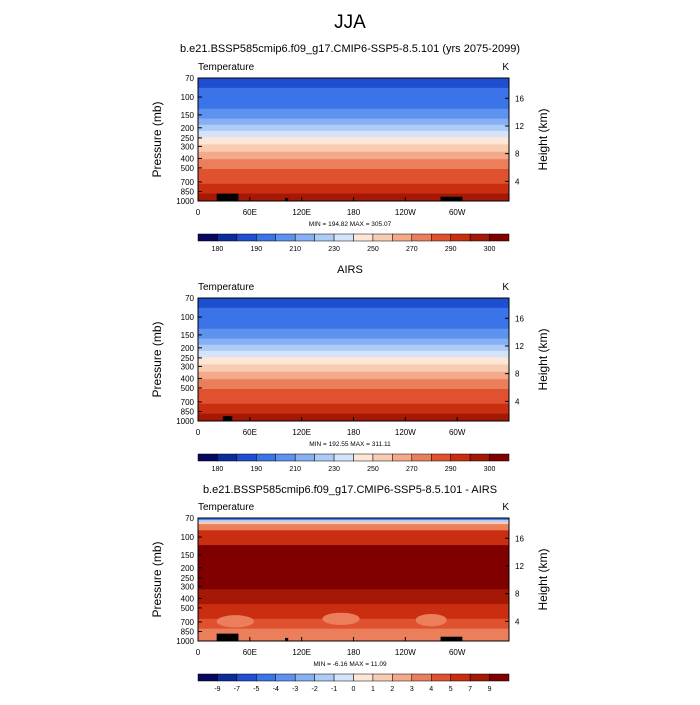 This screenshot has height=705, width=700. I want to click on colorbar-label: -2, so click(315, 689).